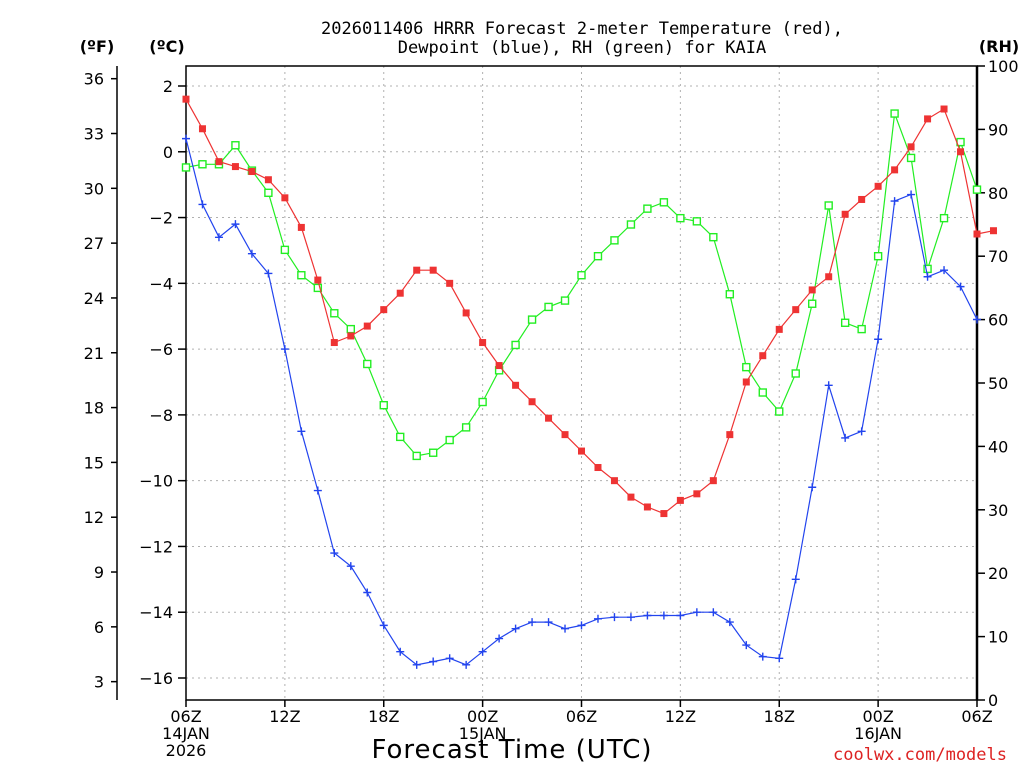 The image size is (1024, 768). Describe the element at coordinates (186, 750) in the screenshot. I see `x-tick-sublabel: 2026` at that location.